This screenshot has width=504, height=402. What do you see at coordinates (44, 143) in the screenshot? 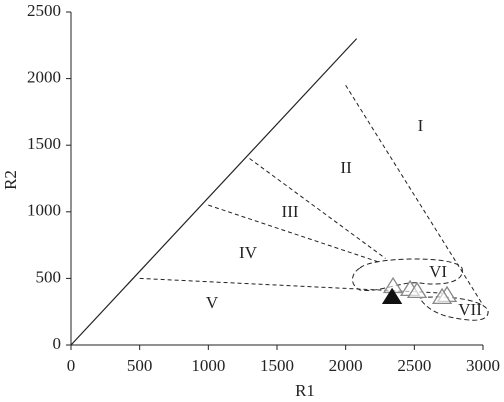
I see `y-tick-label: 1500` at bounding box center [44, 143].